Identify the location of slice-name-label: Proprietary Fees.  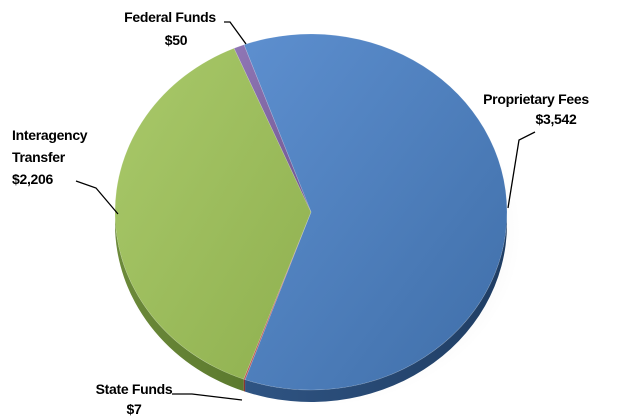
(536, 99).